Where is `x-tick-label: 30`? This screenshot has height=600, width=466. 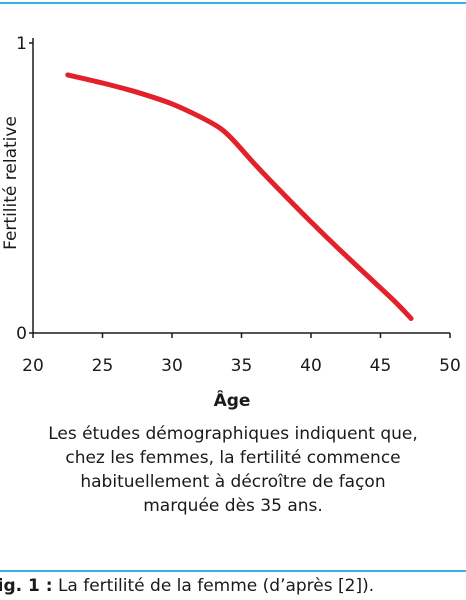
x-tick-label: 30 is located at coordinates (172, 366).